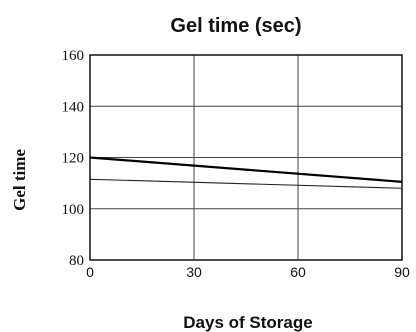 The image size is (416, 332). I want to click on y-tick-label: 80, so click(76, 261).